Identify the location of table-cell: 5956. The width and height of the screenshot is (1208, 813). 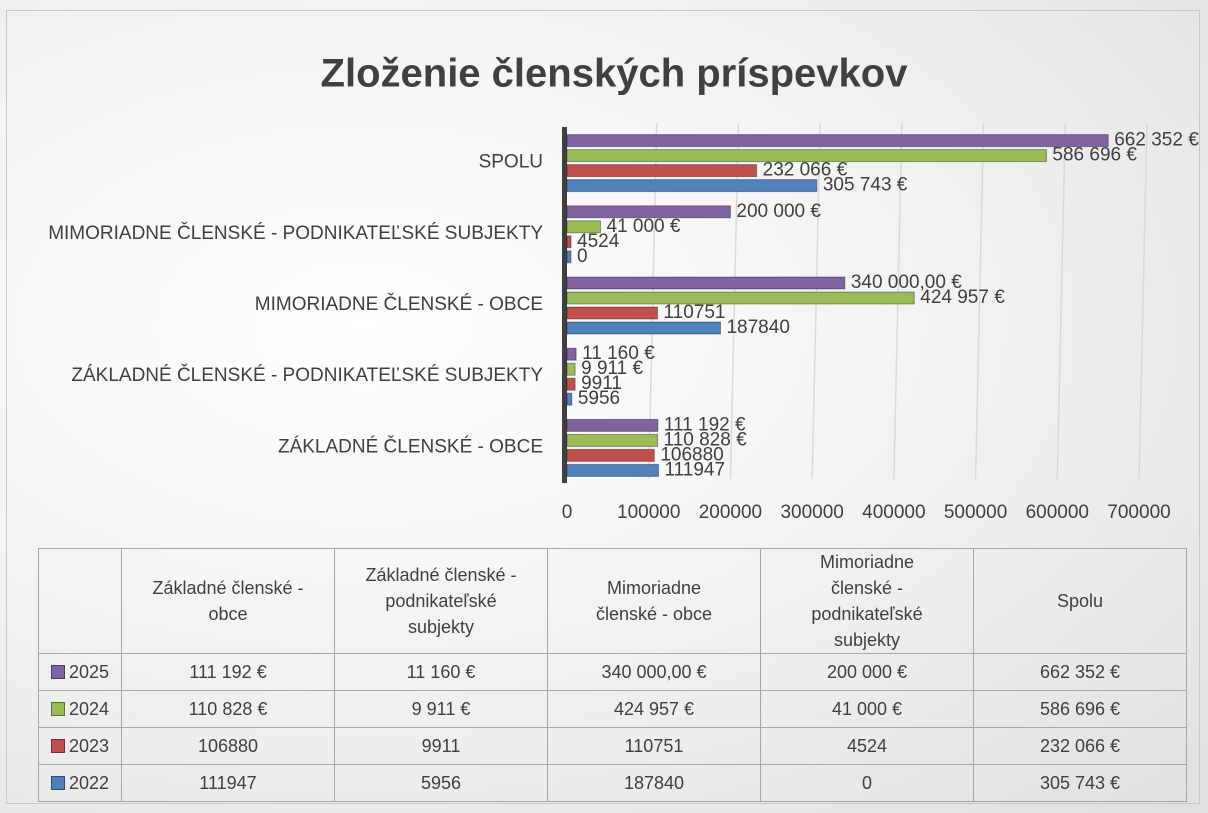
(441, 783).